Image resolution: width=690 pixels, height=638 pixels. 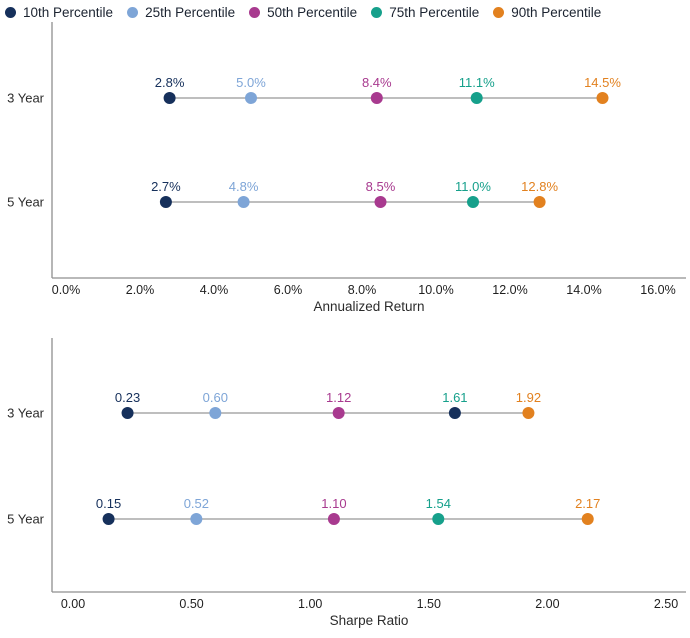 I want to click on value-label: 5.0%, so click(x=251, y=82).